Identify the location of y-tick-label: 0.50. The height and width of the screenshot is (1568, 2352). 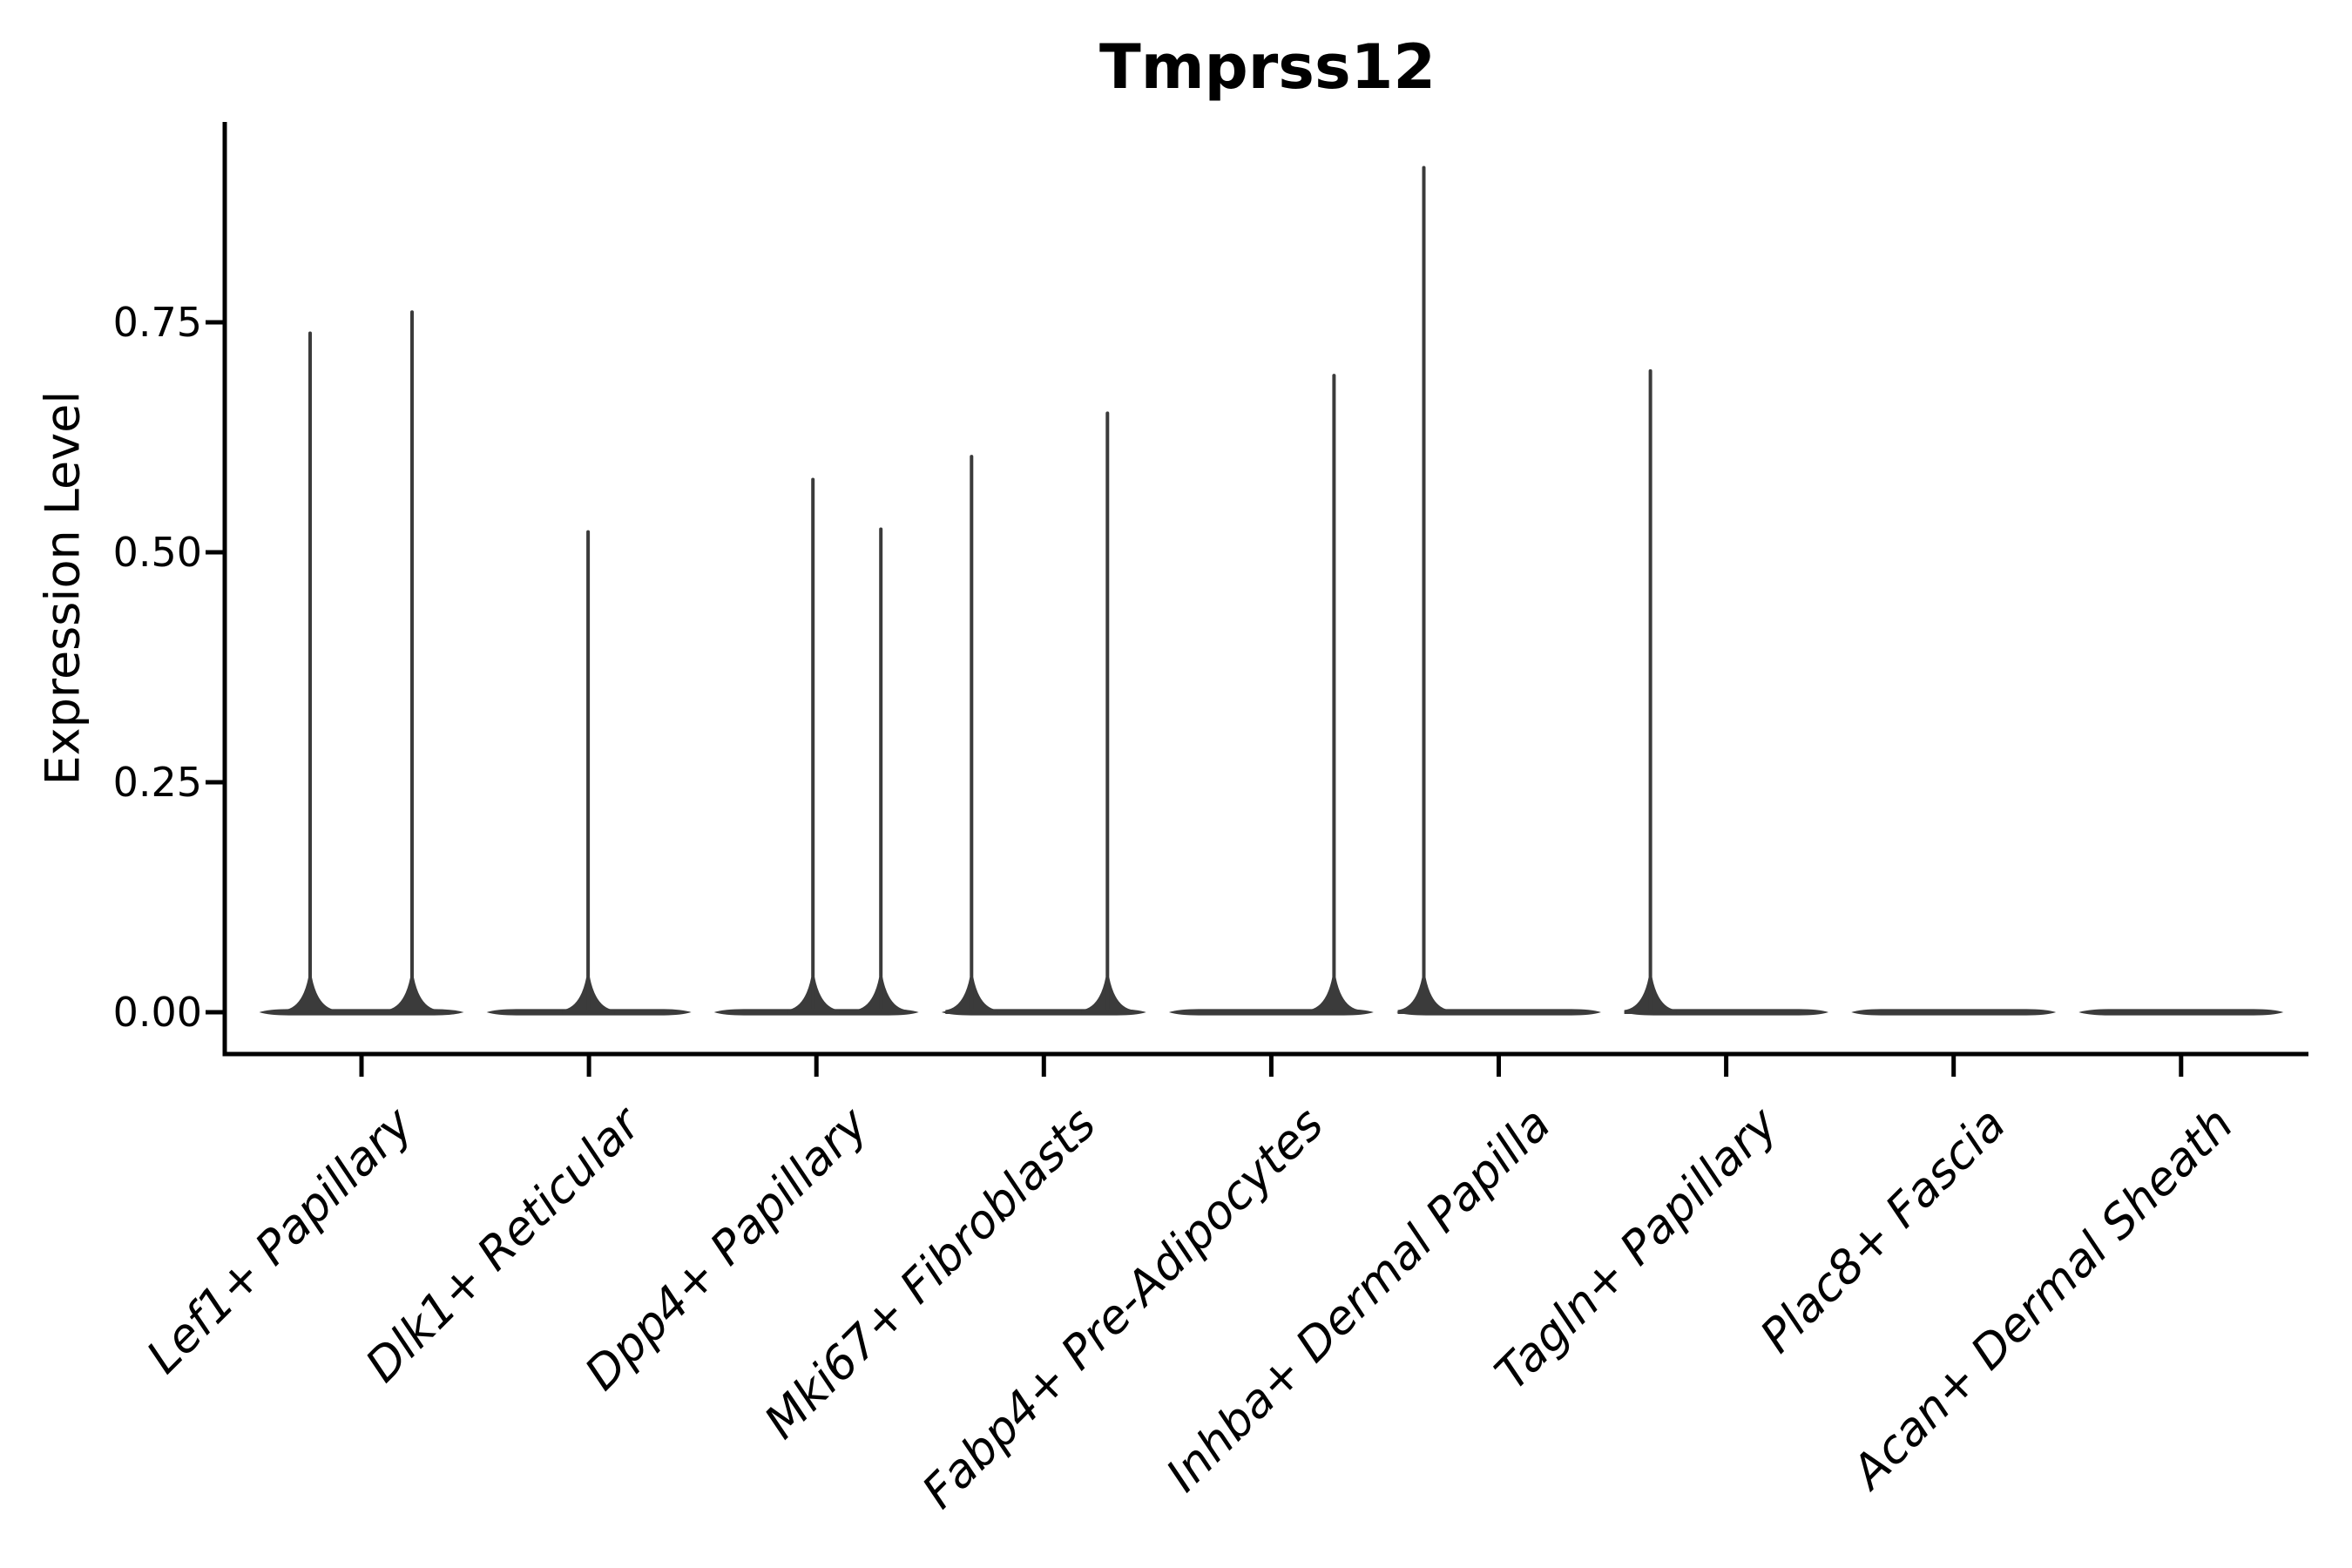
(157, 552).